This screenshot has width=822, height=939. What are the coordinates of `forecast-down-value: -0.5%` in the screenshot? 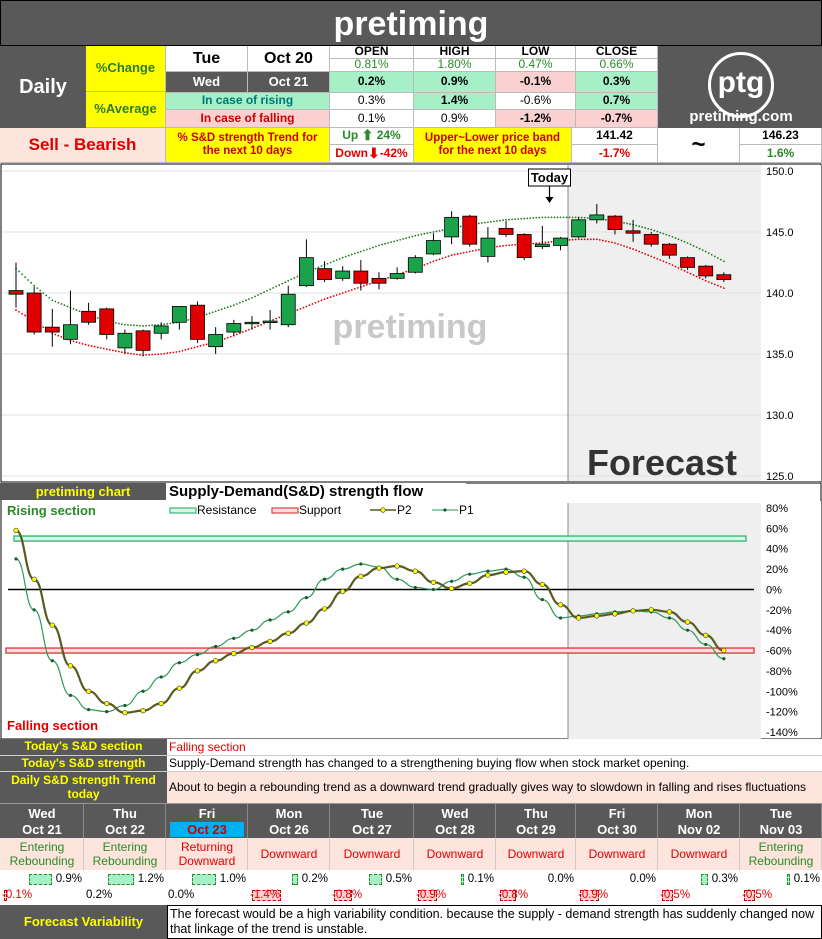 It's located at (675, 895).